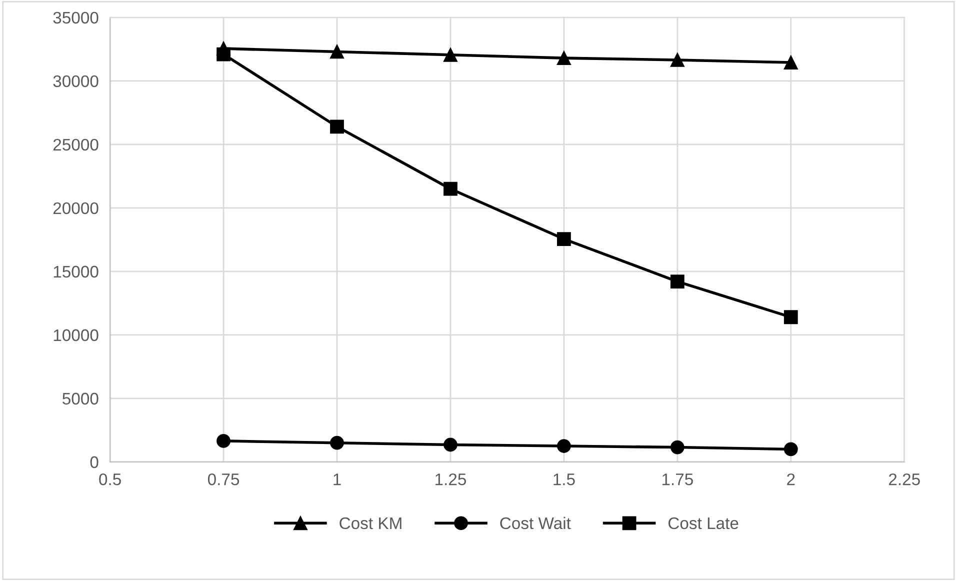  I want to click on y-tick-label: 20000, so click(75, 208).